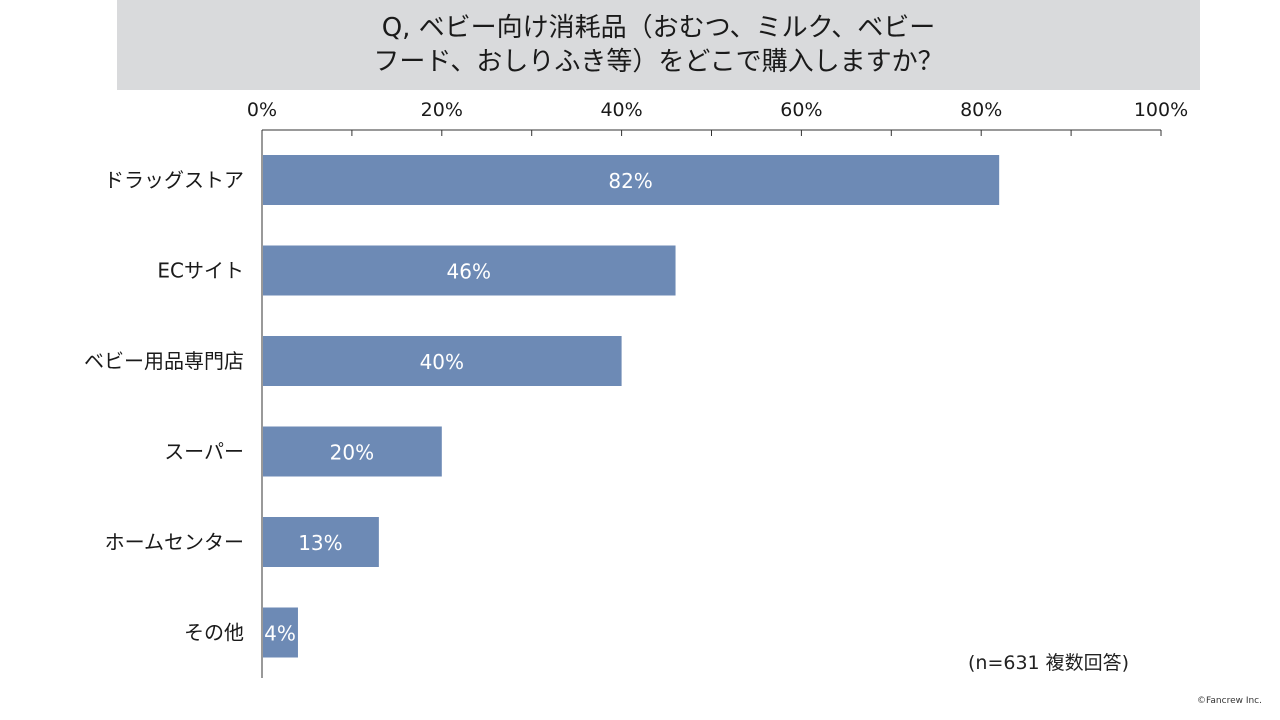  Describe the element at coordinates (1161, 110) in the screenshot. I see `x-tick-label: 100%` at that location.